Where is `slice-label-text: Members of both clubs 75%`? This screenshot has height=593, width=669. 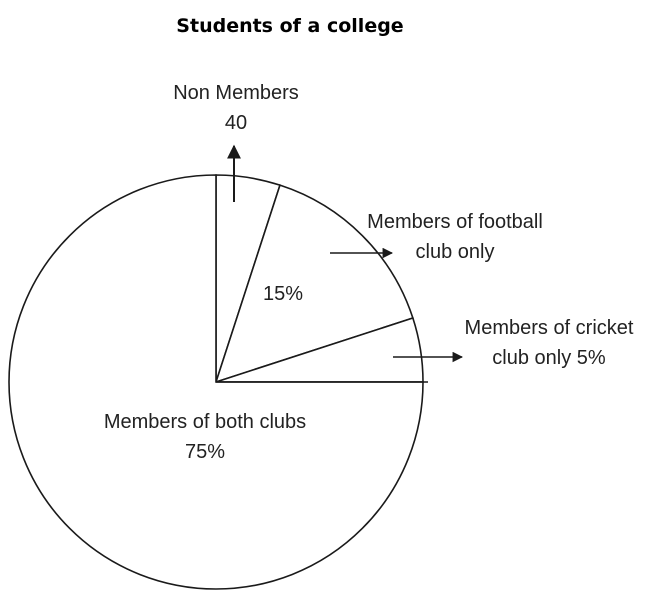 slice-label-text: Members of both clubs 75% is located at coordinates (205, 437).